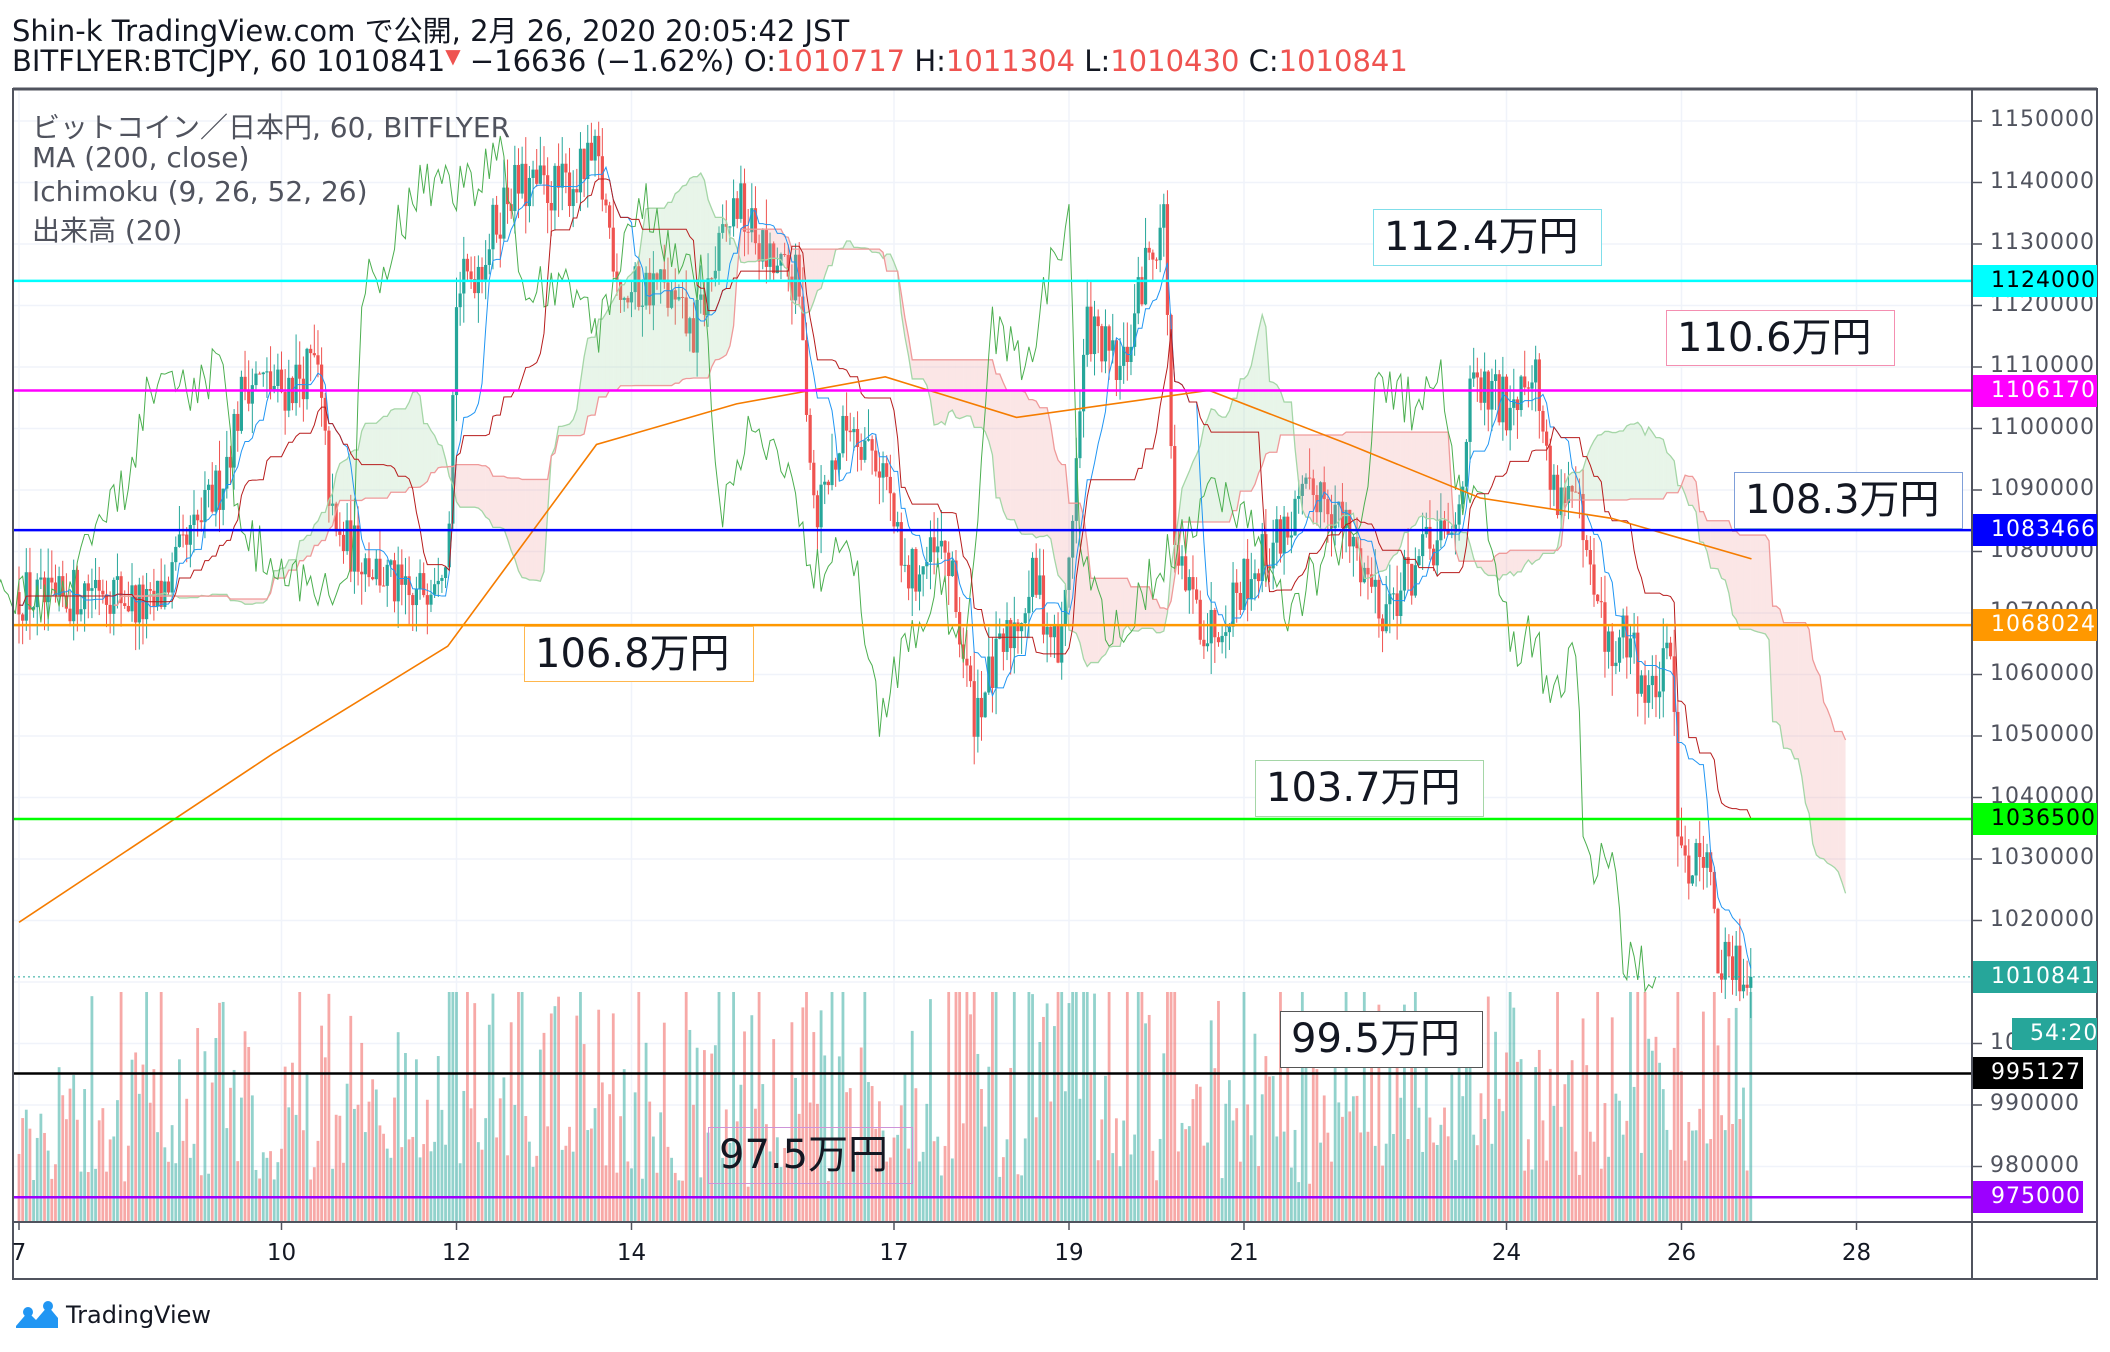  Describe the element at coordinates (159, 61) in the screenshot. I see `symbol-name: BITFLYER:BTCJPY, 60` at that location.